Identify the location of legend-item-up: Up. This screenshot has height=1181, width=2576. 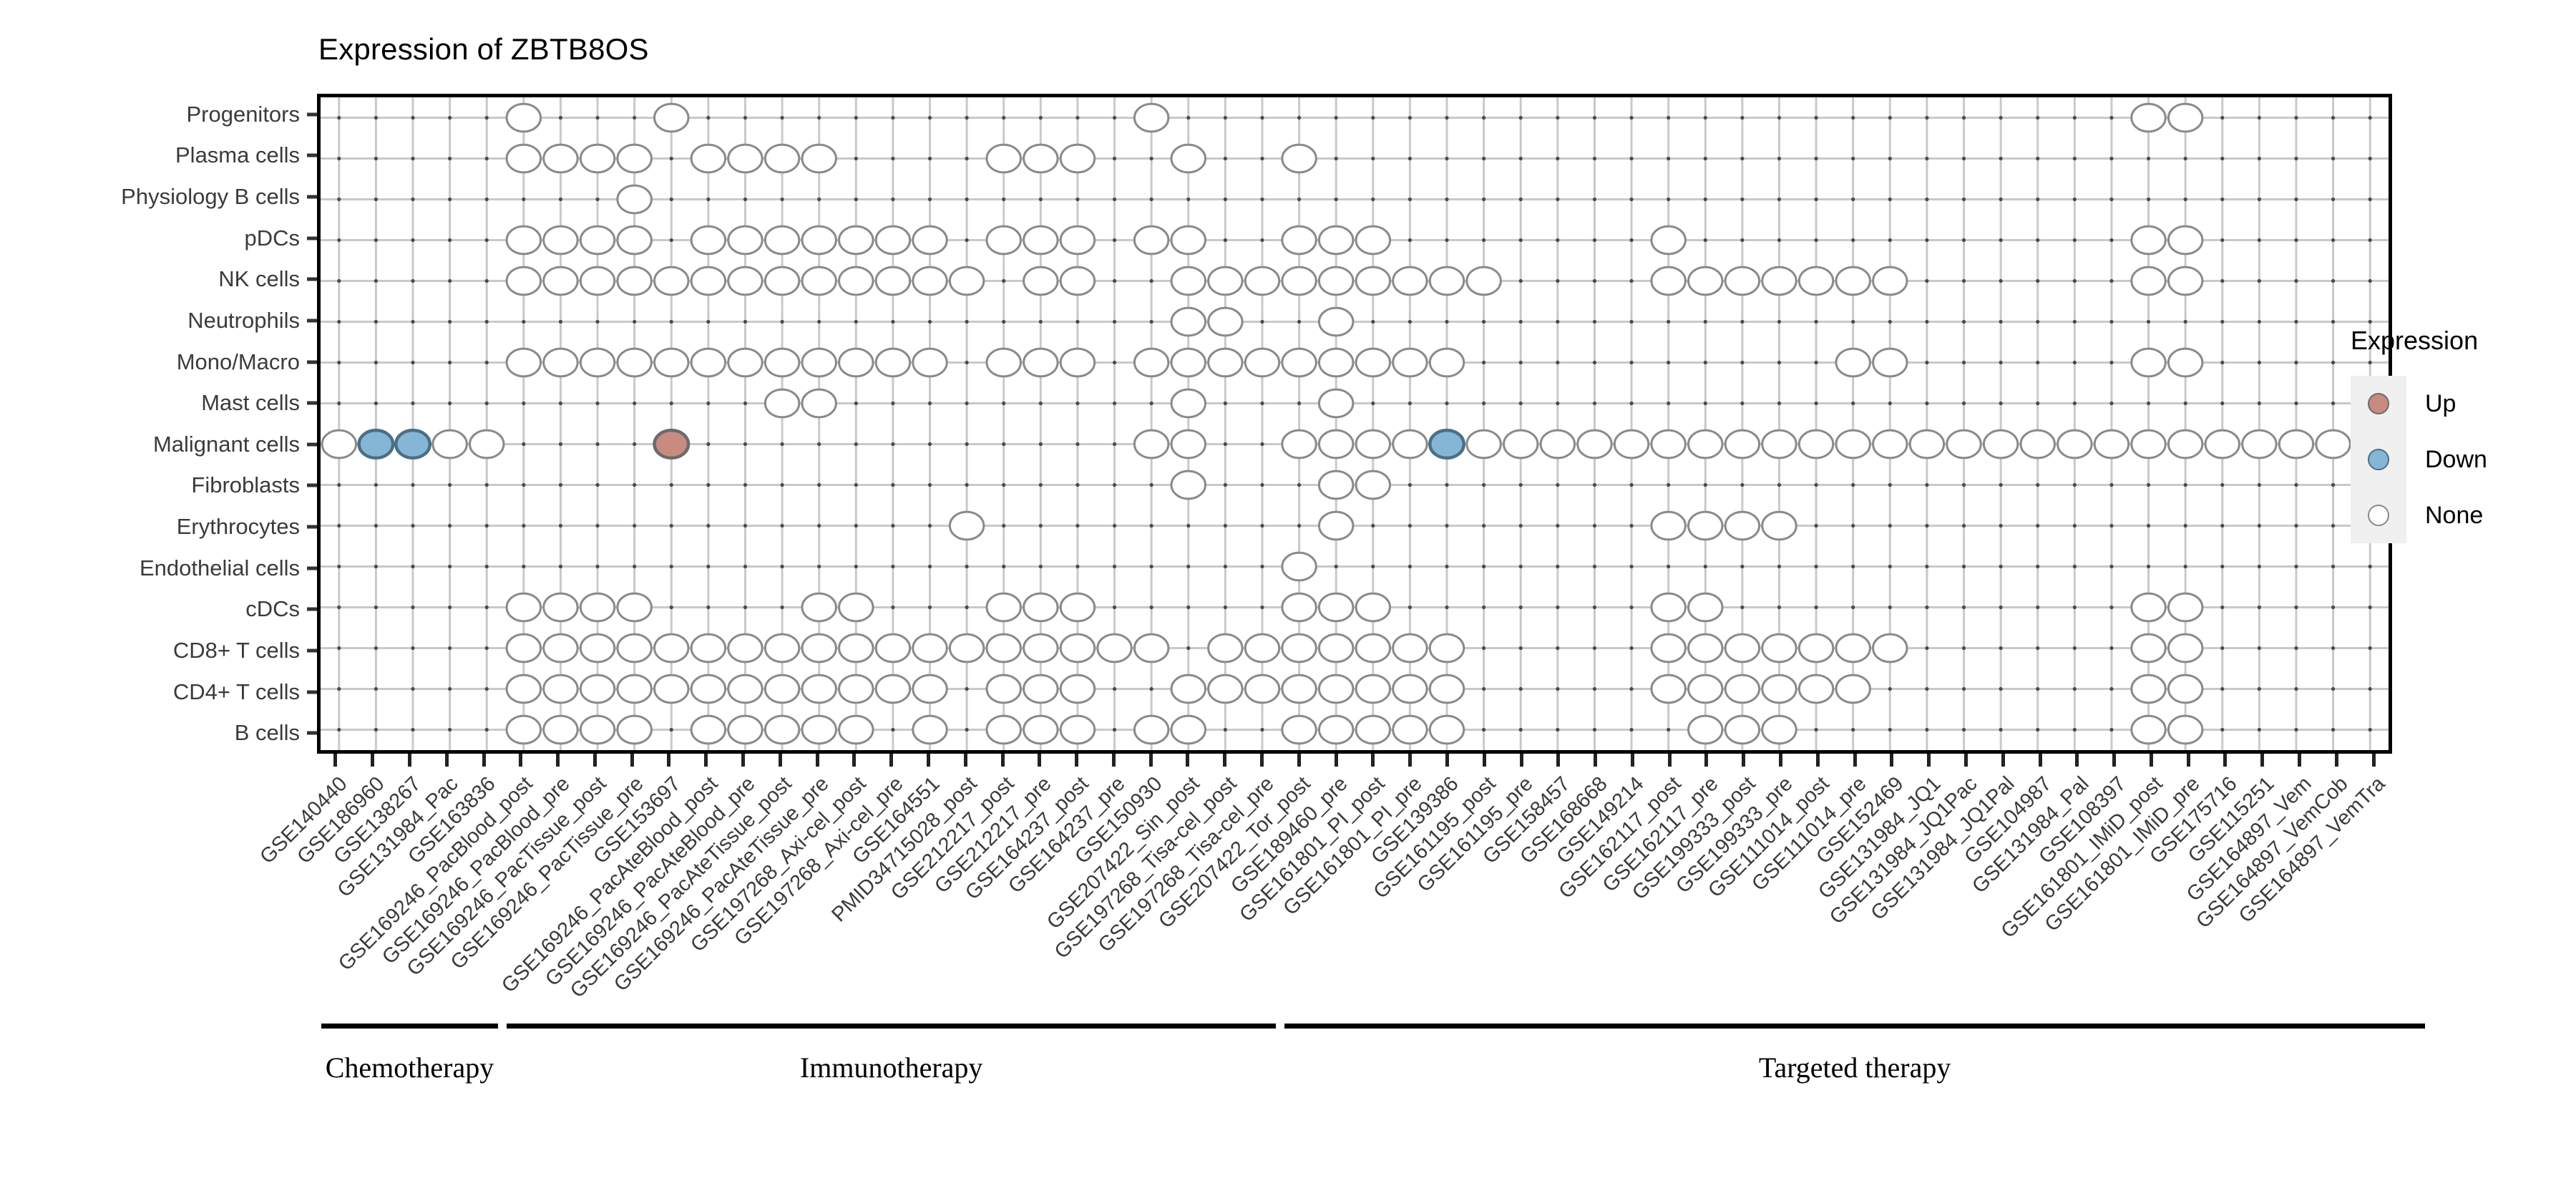
(2419, 404).